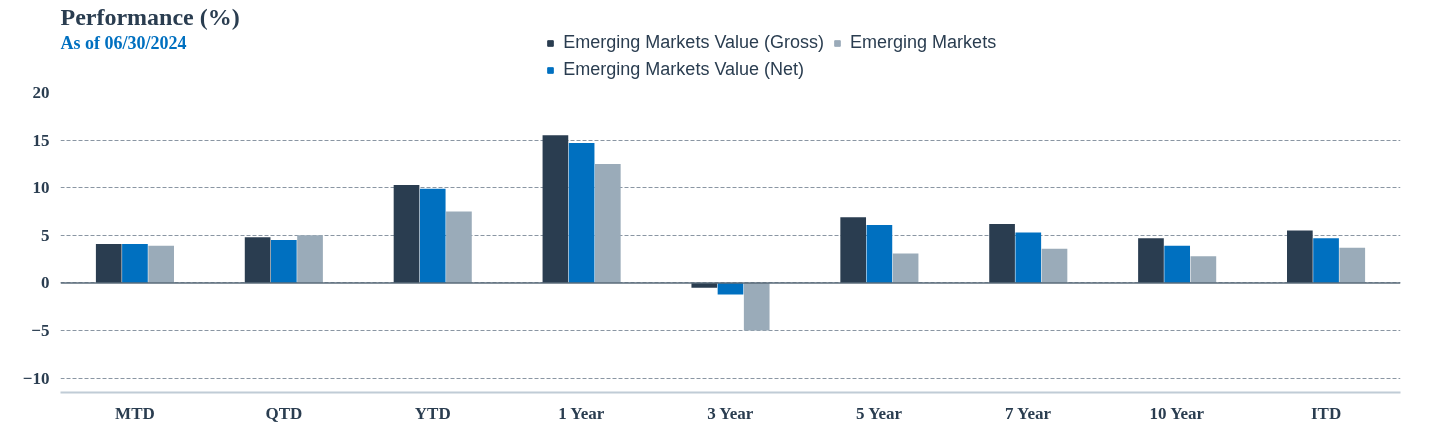  Describe the element at coordinates (135, 413) in the screenshot. I see `x-tick-label: MTD` at that location.